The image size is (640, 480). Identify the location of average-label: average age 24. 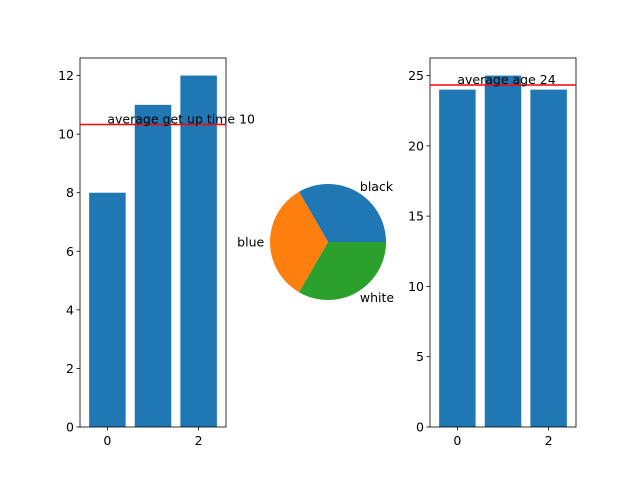
(506, 79).